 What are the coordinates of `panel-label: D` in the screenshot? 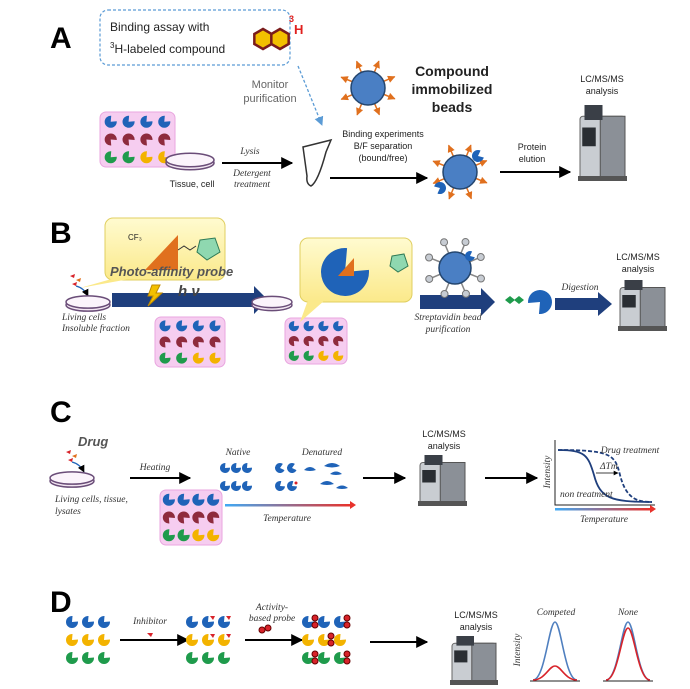 It's located at (61, 602).